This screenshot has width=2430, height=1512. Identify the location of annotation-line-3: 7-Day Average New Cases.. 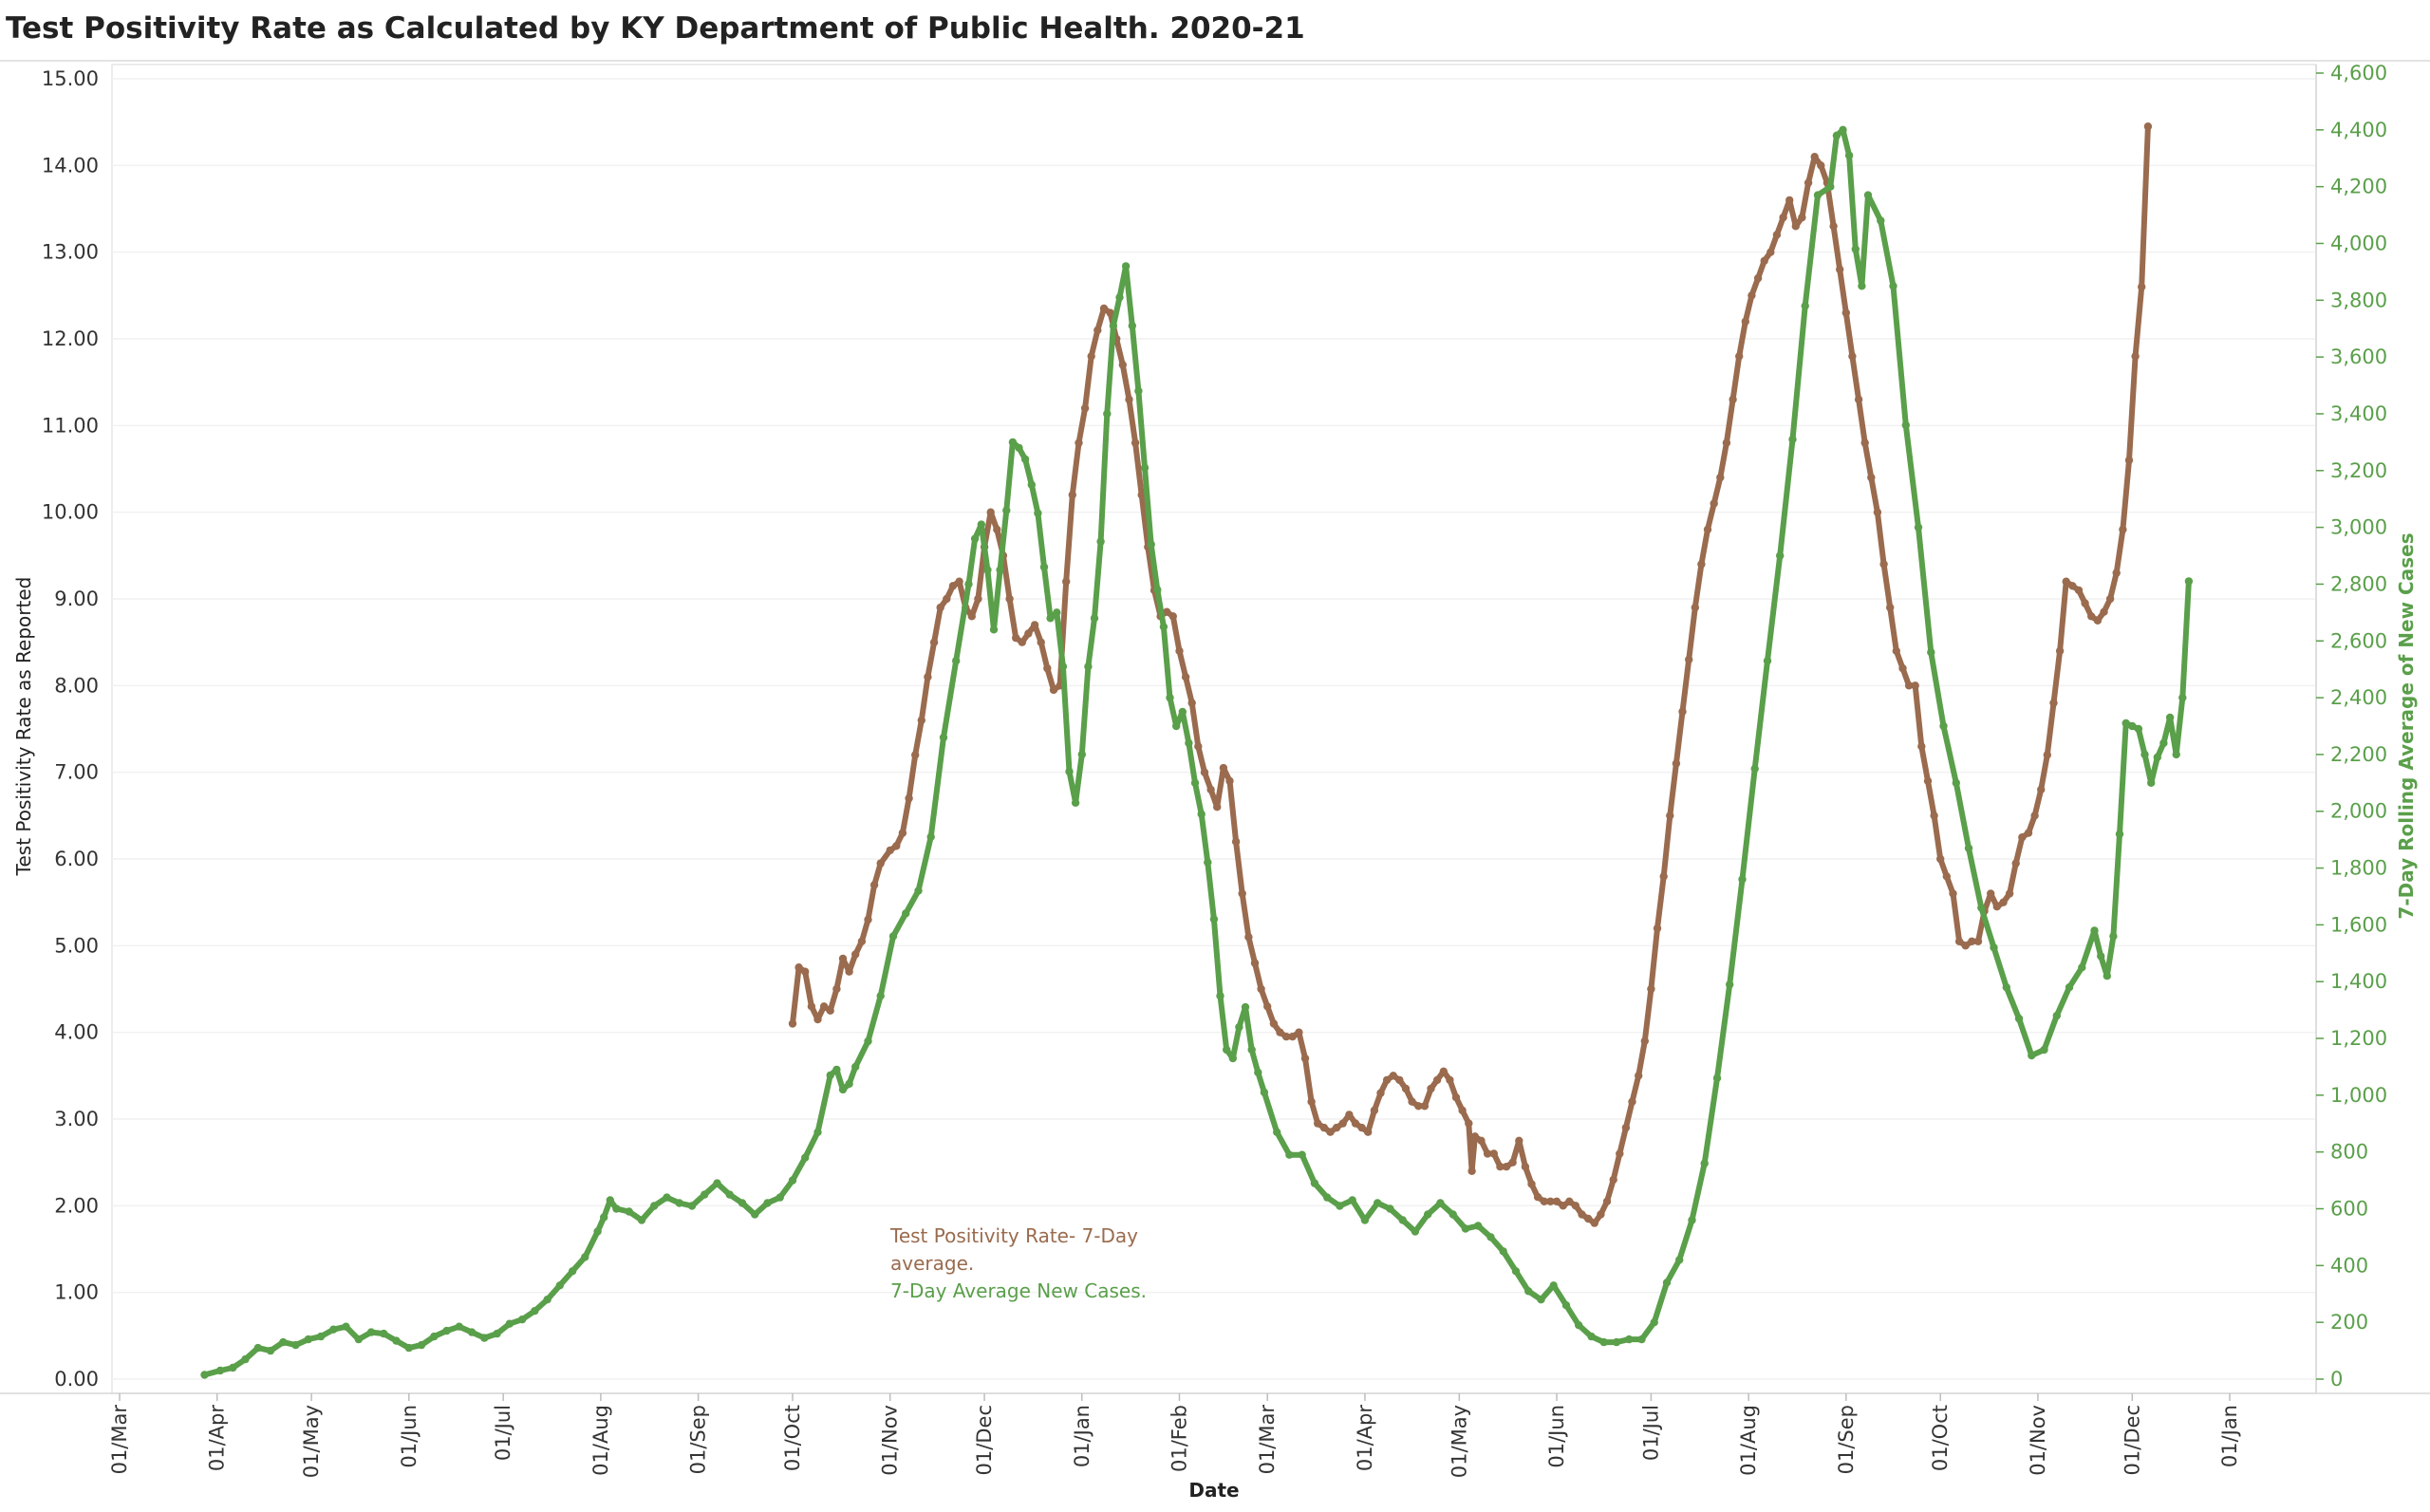
(1019, 1291).